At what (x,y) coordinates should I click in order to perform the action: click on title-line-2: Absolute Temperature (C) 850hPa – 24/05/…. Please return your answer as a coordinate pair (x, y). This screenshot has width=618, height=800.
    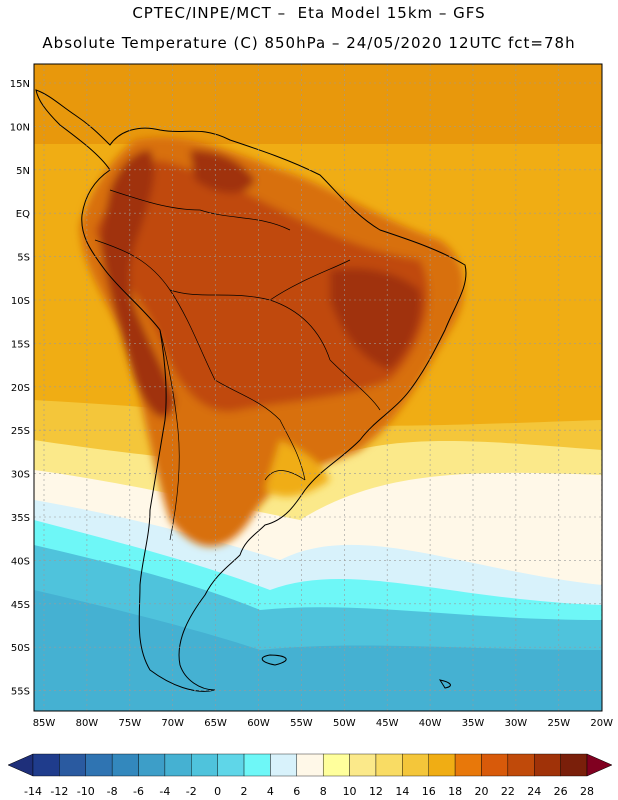
    Looking at the image, I should click on (309, 43).